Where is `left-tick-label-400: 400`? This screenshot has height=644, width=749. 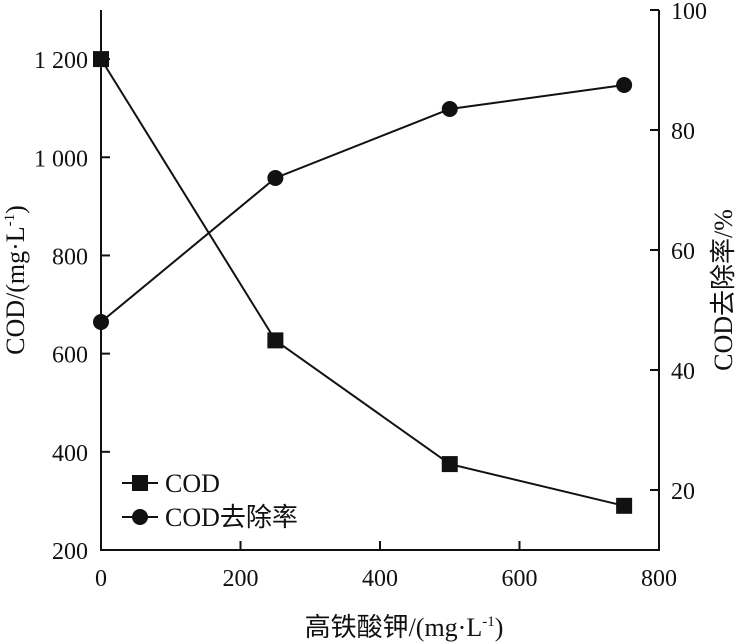
left-tick-label-400: 400 is located at coordinates (70, 454).